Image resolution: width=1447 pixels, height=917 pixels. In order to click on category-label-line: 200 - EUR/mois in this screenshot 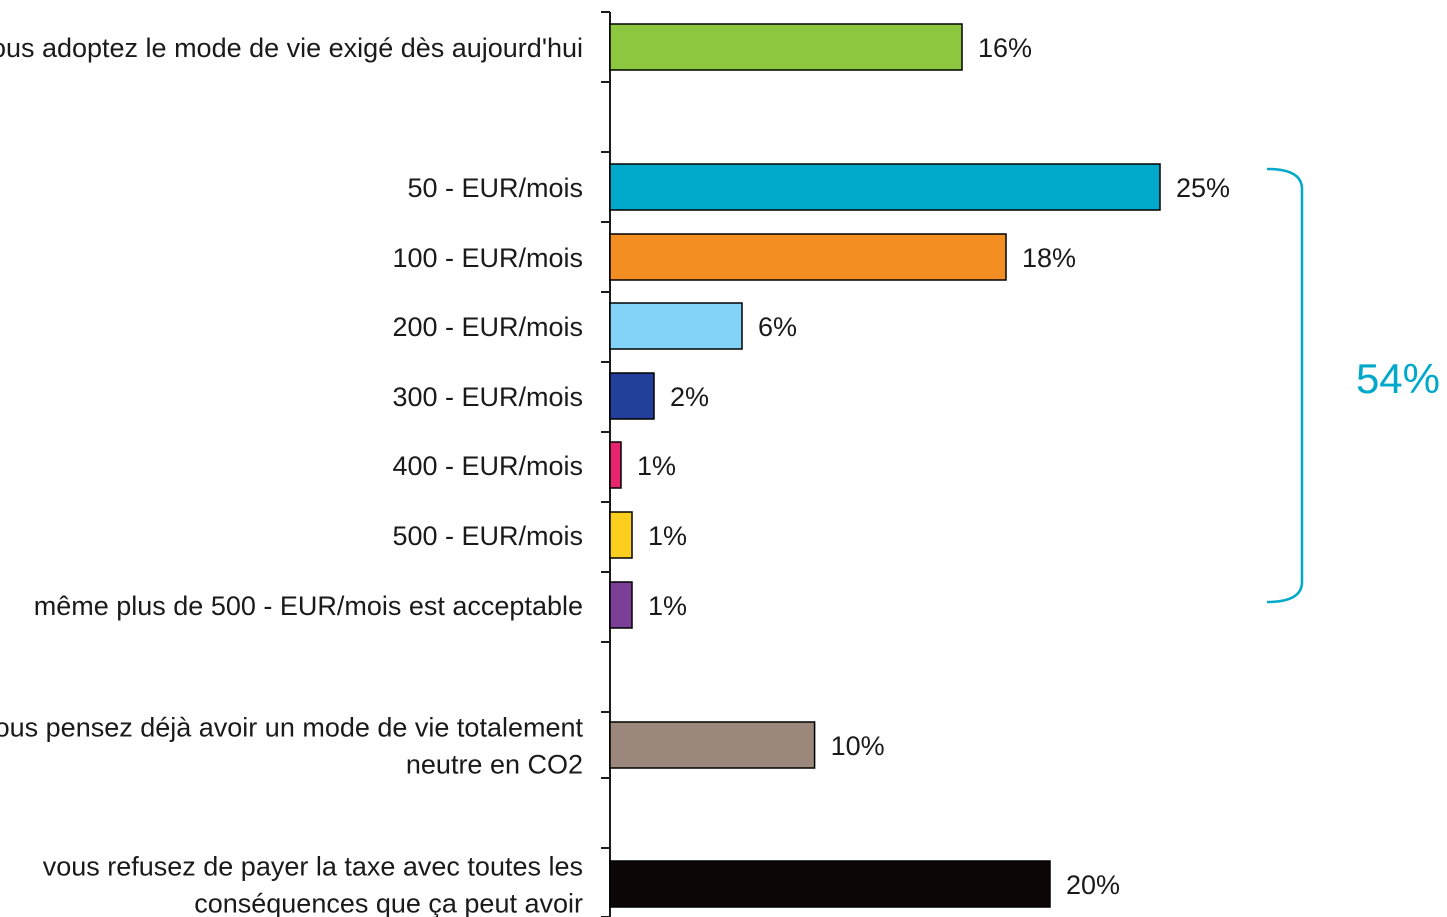, I will do `click(487, 327)`.